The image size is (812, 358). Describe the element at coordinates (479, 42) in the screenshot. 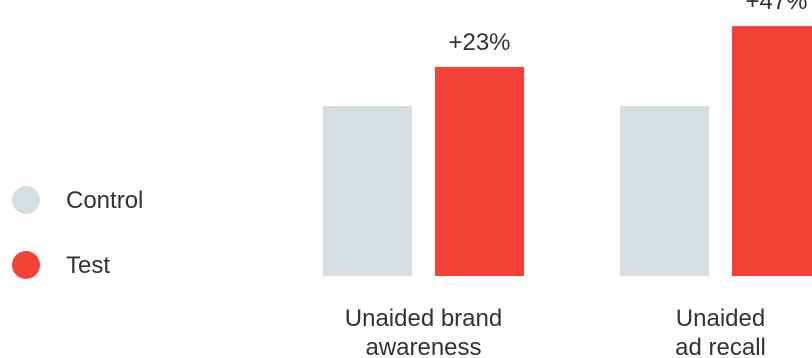

I see `lift-annotation-1: +23%` at that location.